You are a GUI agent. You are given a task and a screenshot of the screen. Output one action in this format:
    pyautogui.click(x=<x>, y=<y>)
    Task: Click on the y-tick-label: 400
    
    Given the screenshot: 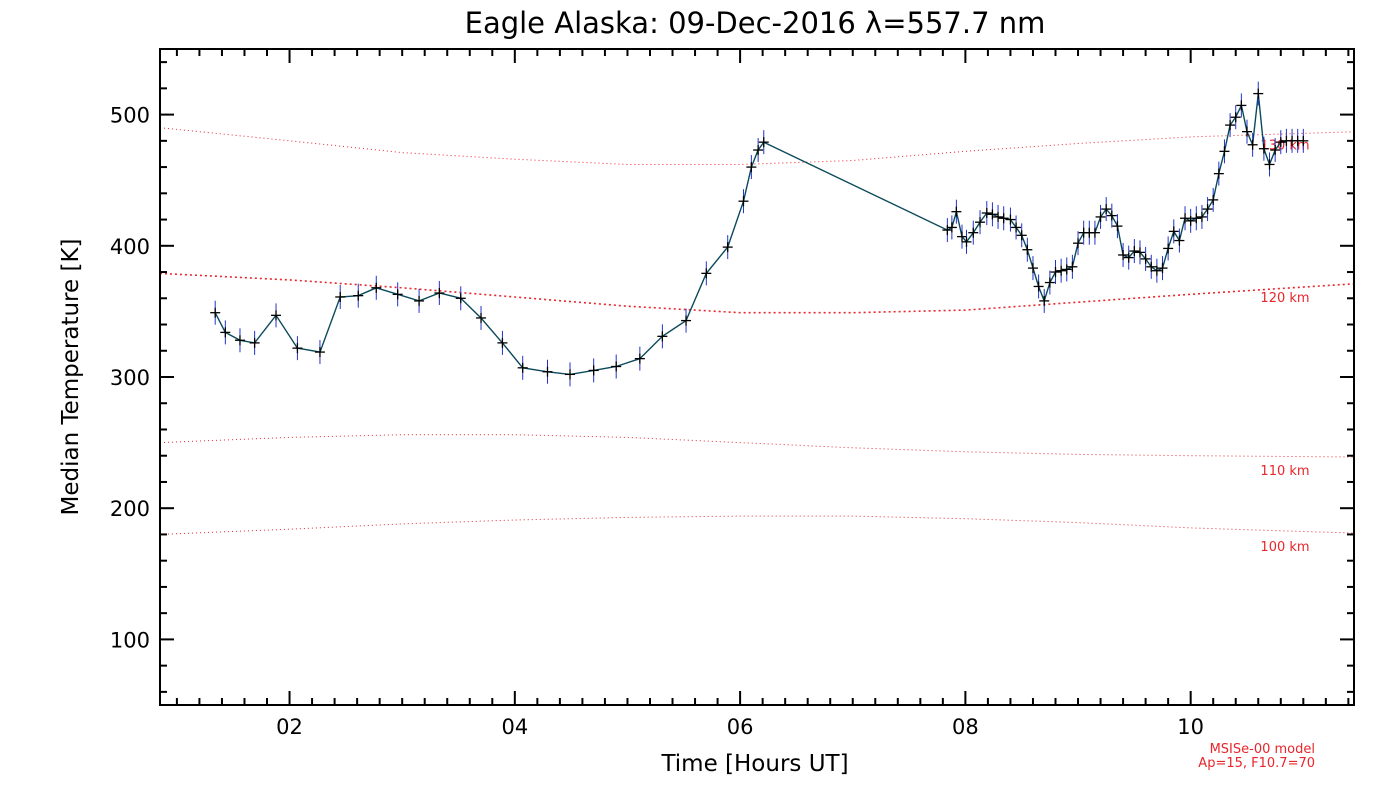 What is the action you would take?
    pyautogui.click(x=130, y=247)
    